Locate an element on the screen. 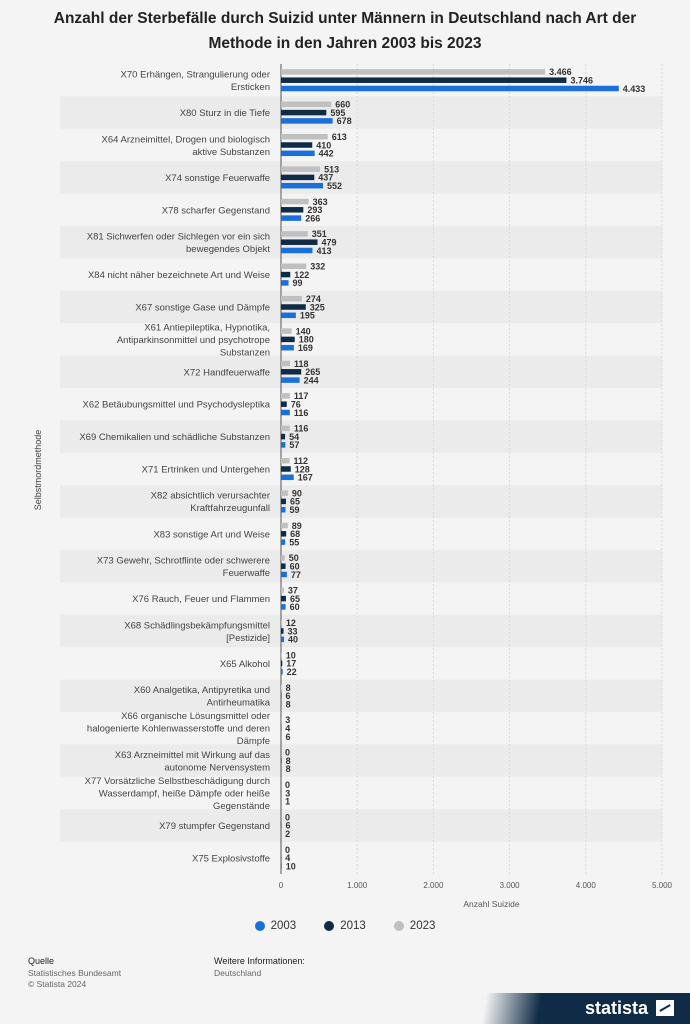 This screenshot has height=1024, width=690. data-label-2013: 76 is located at coordinates (296, 405).